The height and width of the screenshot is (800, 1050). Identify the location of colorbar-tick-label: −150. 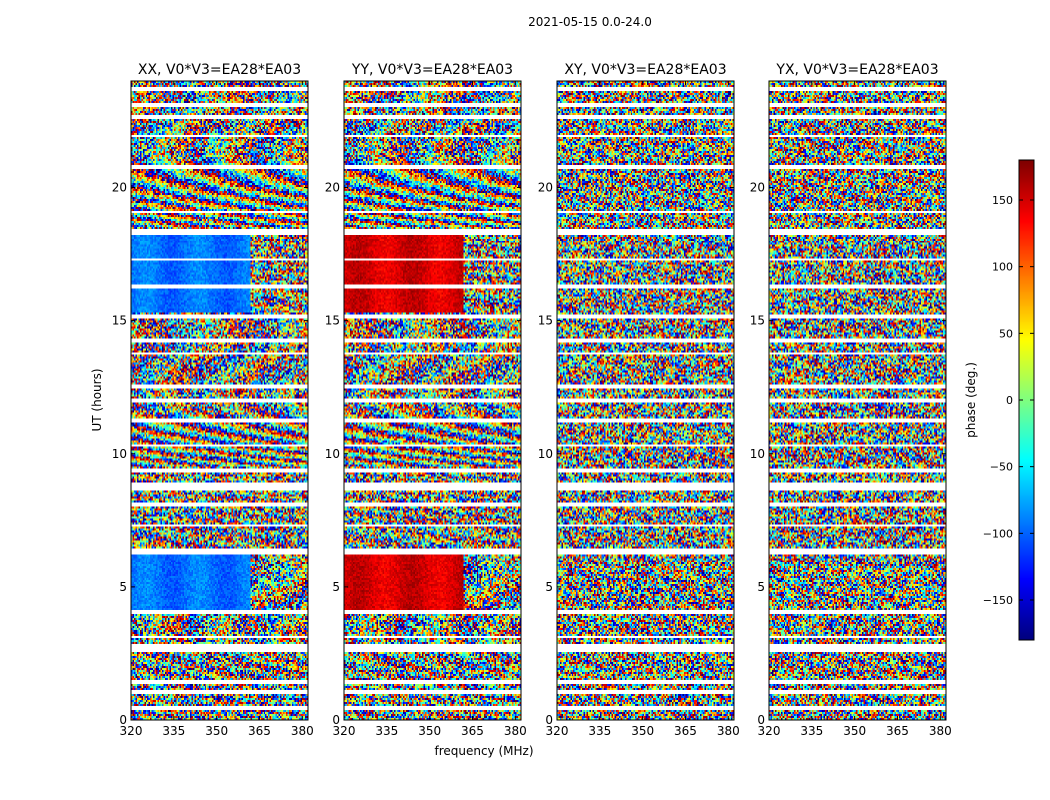
(998, 600).